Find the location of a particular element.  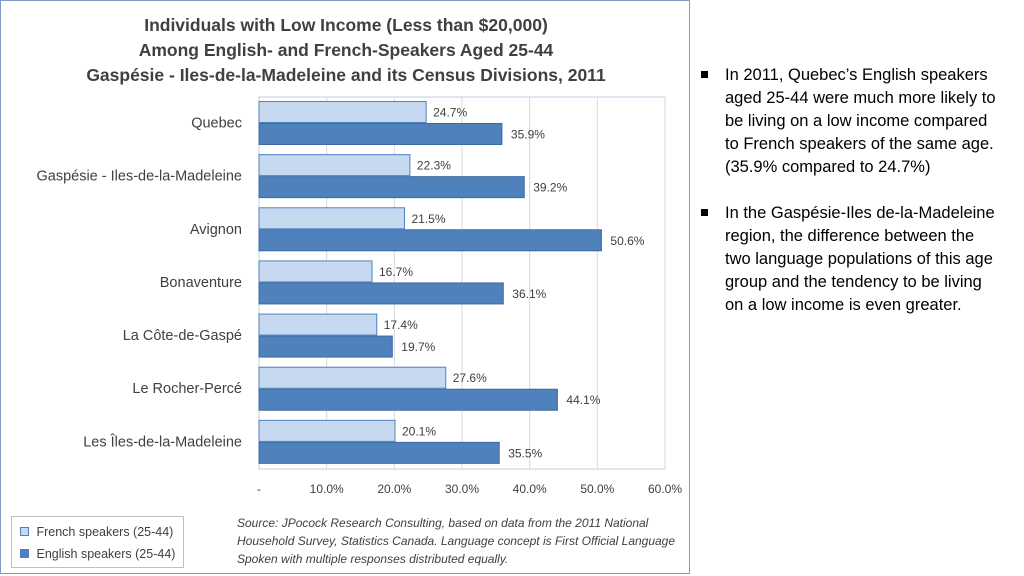

data-label-french: 22.3% is located at coordinates (434, 166).